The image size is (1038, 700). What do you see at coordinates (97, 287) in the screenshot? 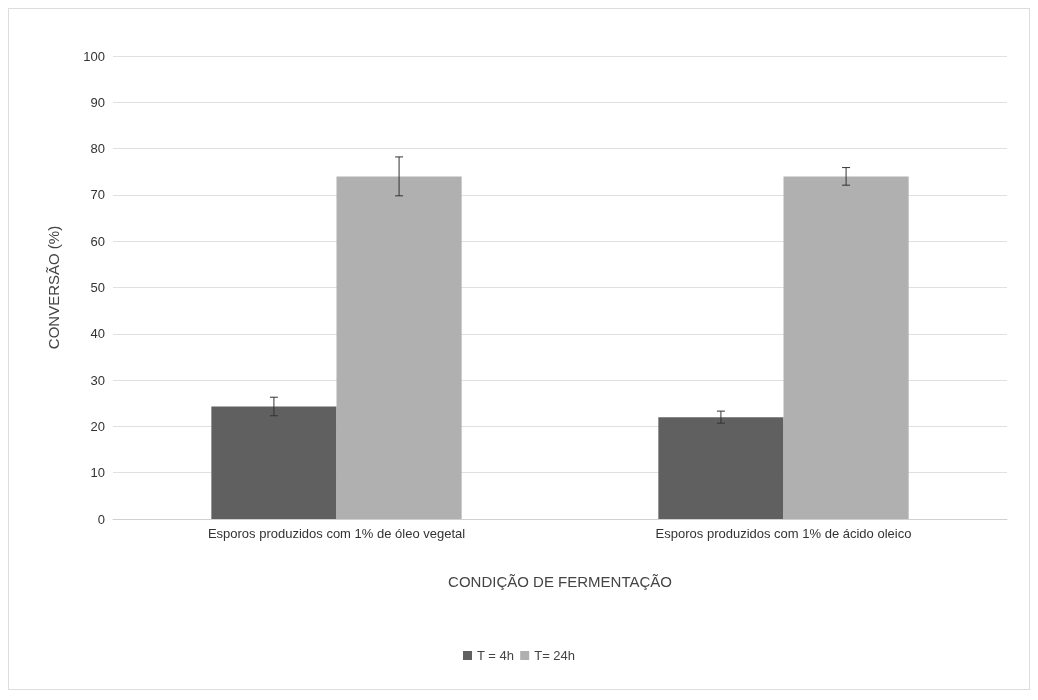
I see `y-tick-label: 50` at bounding box center [97, 287].